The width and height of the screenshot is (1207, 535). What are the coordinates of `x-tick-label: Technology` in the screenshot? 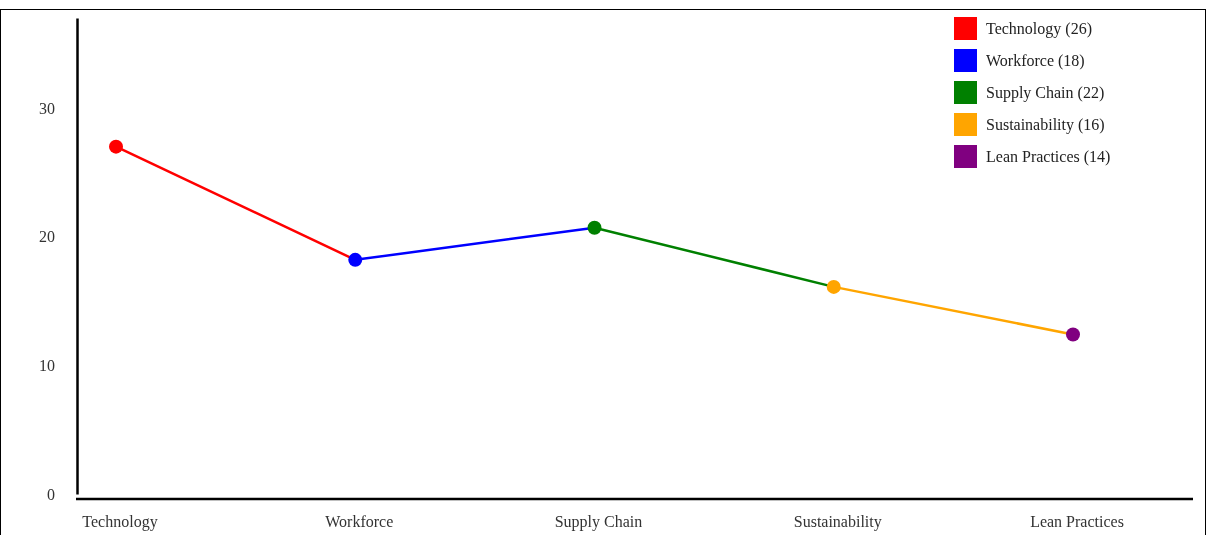 It's located at (120, 522).